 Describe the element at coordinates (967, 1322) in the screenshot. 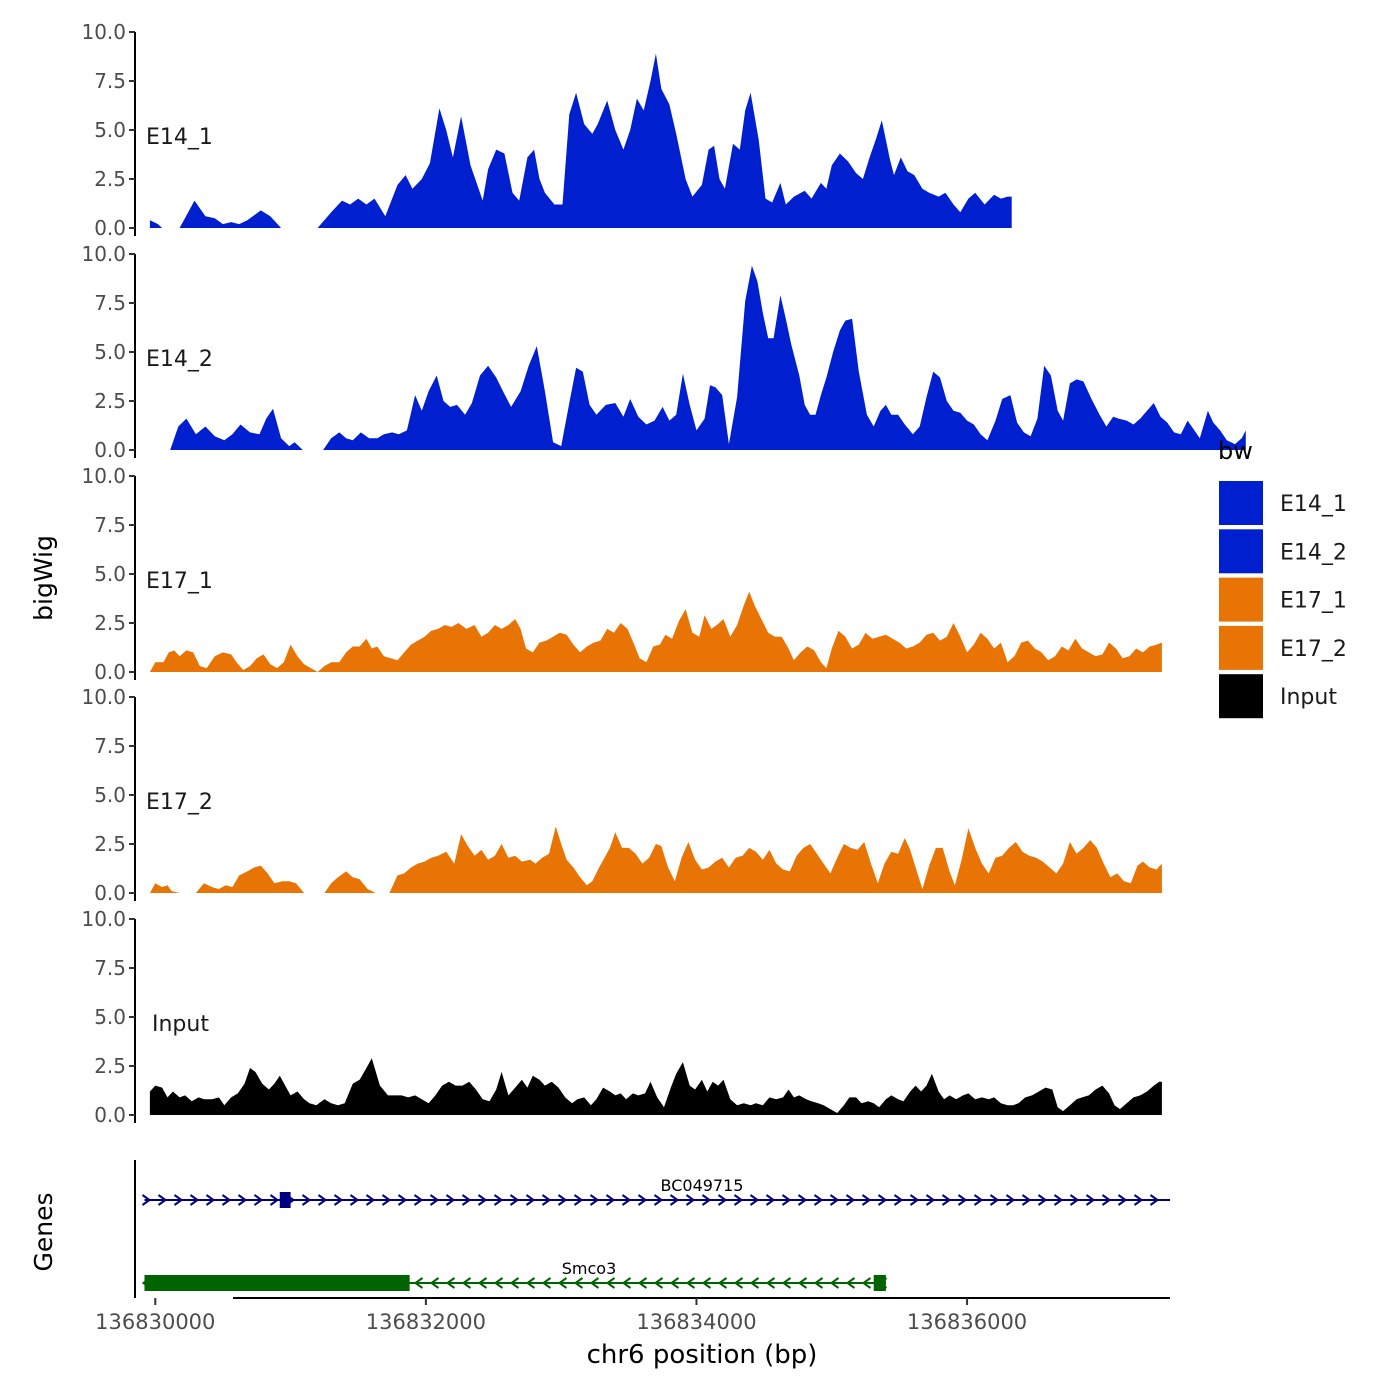

I see `x-tick-label: 136836000` at that location.